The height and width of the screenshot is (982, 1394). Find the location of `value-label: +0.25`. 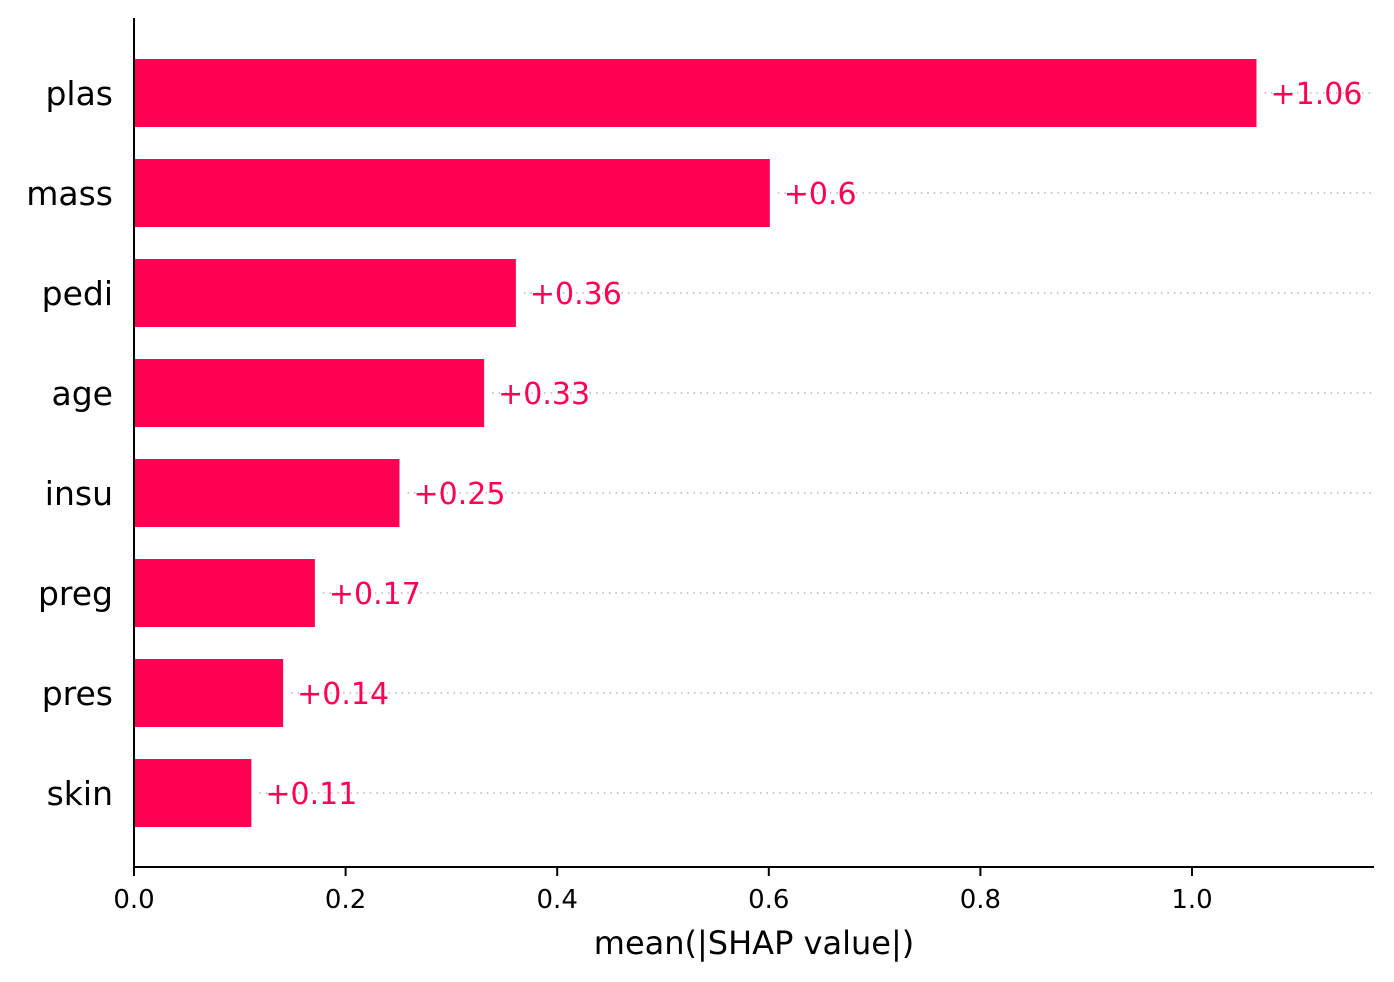

value-label: +0.25 is located at coordinates (460, 494).